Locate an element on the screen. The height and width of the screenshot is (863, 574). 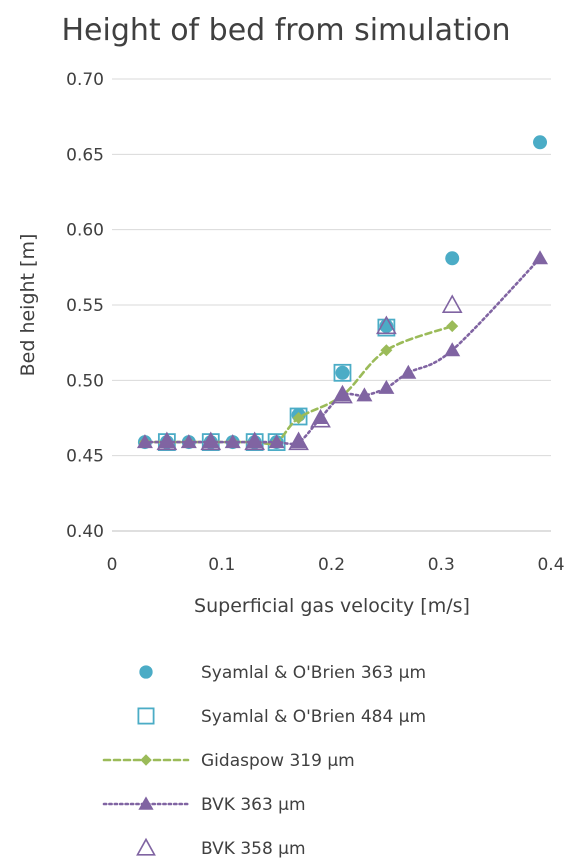
x-tick-label: 0 is located at coordinates (112, 565).